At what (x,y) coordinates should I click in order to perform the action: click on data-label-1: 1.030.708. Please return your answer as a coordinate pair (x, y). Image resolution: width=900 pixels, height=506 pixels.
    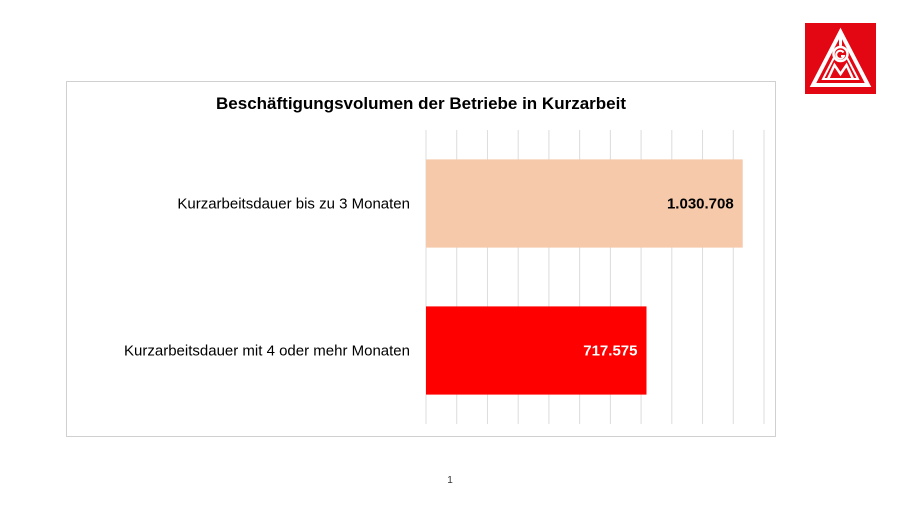
    Looking at the image, I should click on (700, 204).